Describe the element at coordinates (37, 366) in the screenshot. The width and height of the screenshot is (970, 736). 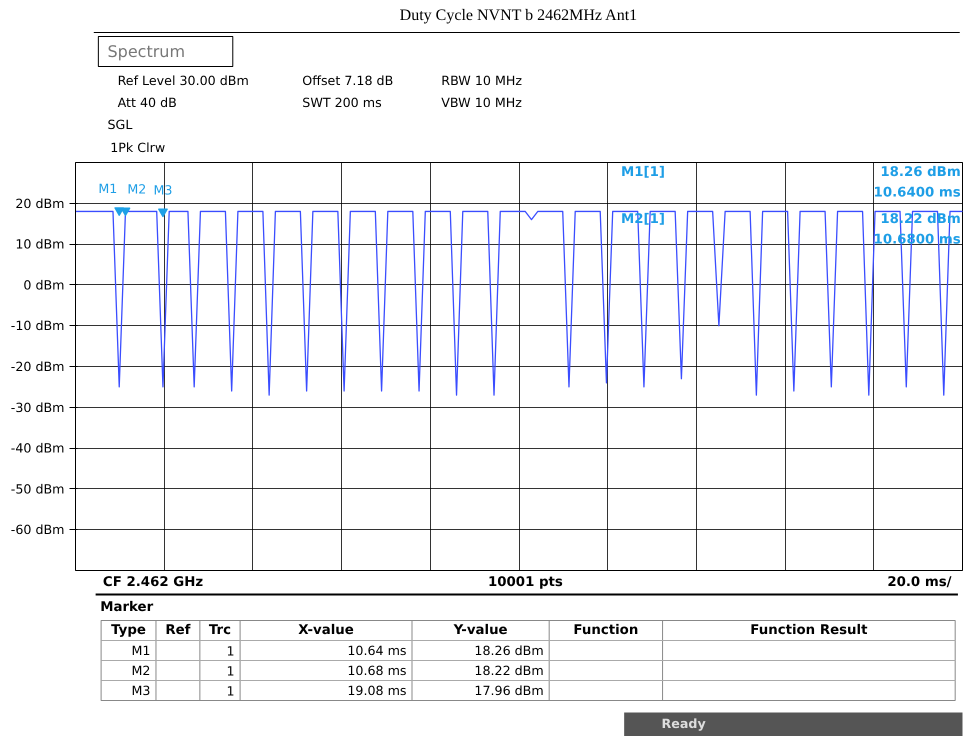
I see `y-tick-label: -20 dBm` at that location.